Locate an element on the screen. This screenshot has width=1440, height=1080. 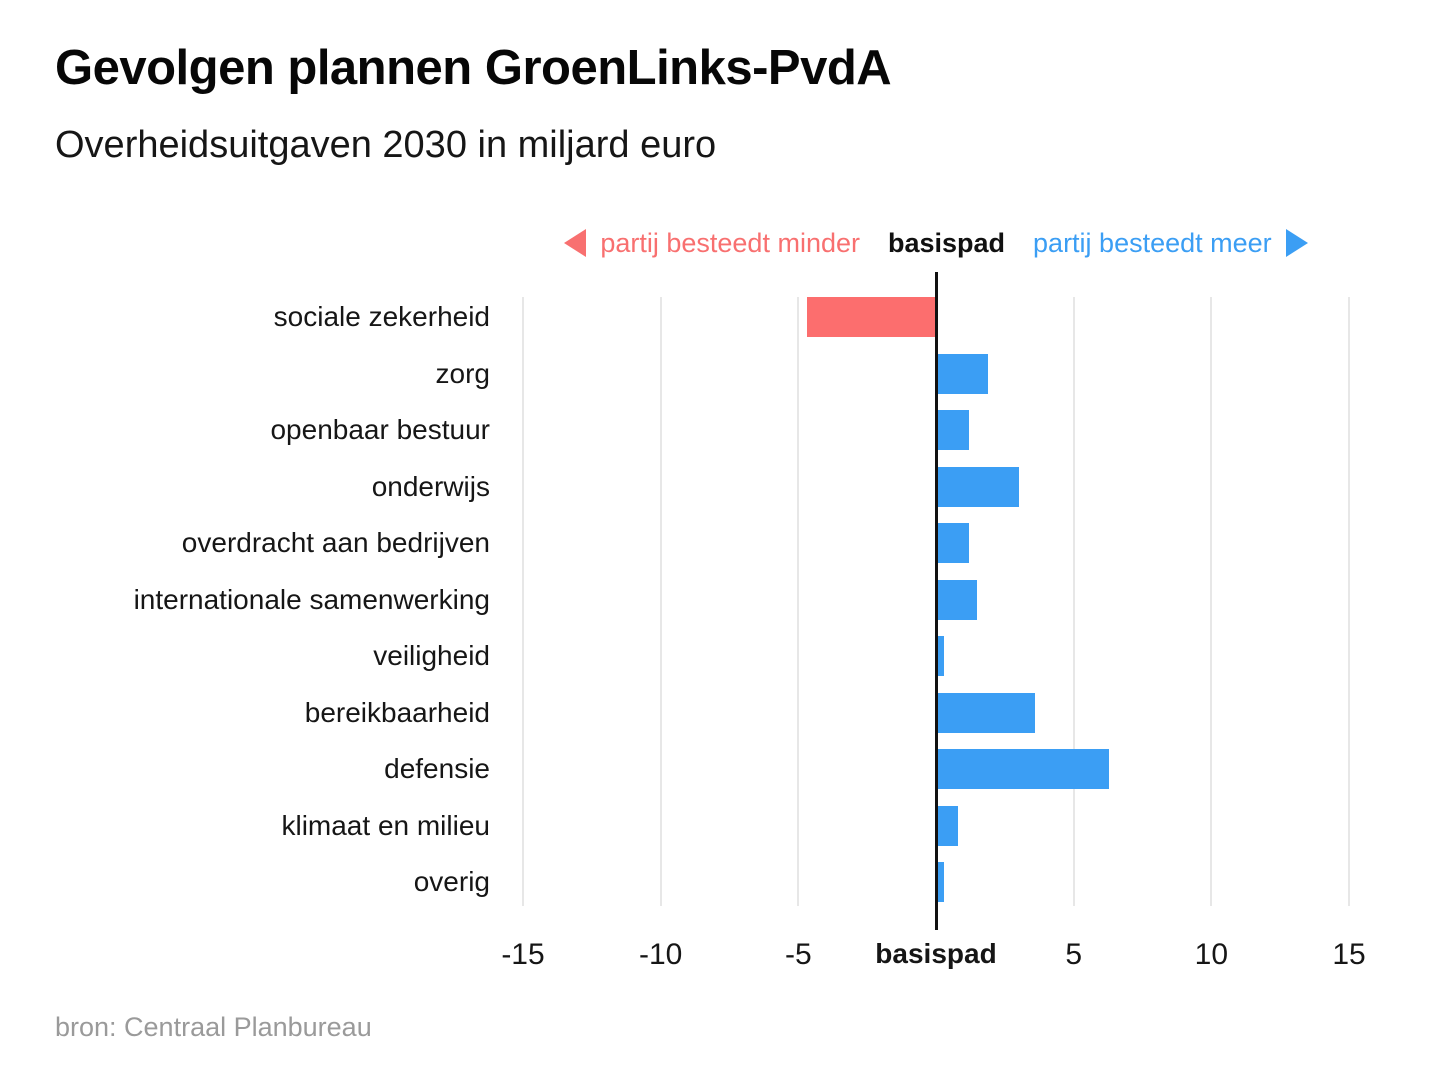
category-label: openbaar bestuur is located at coordinates (380, 429).